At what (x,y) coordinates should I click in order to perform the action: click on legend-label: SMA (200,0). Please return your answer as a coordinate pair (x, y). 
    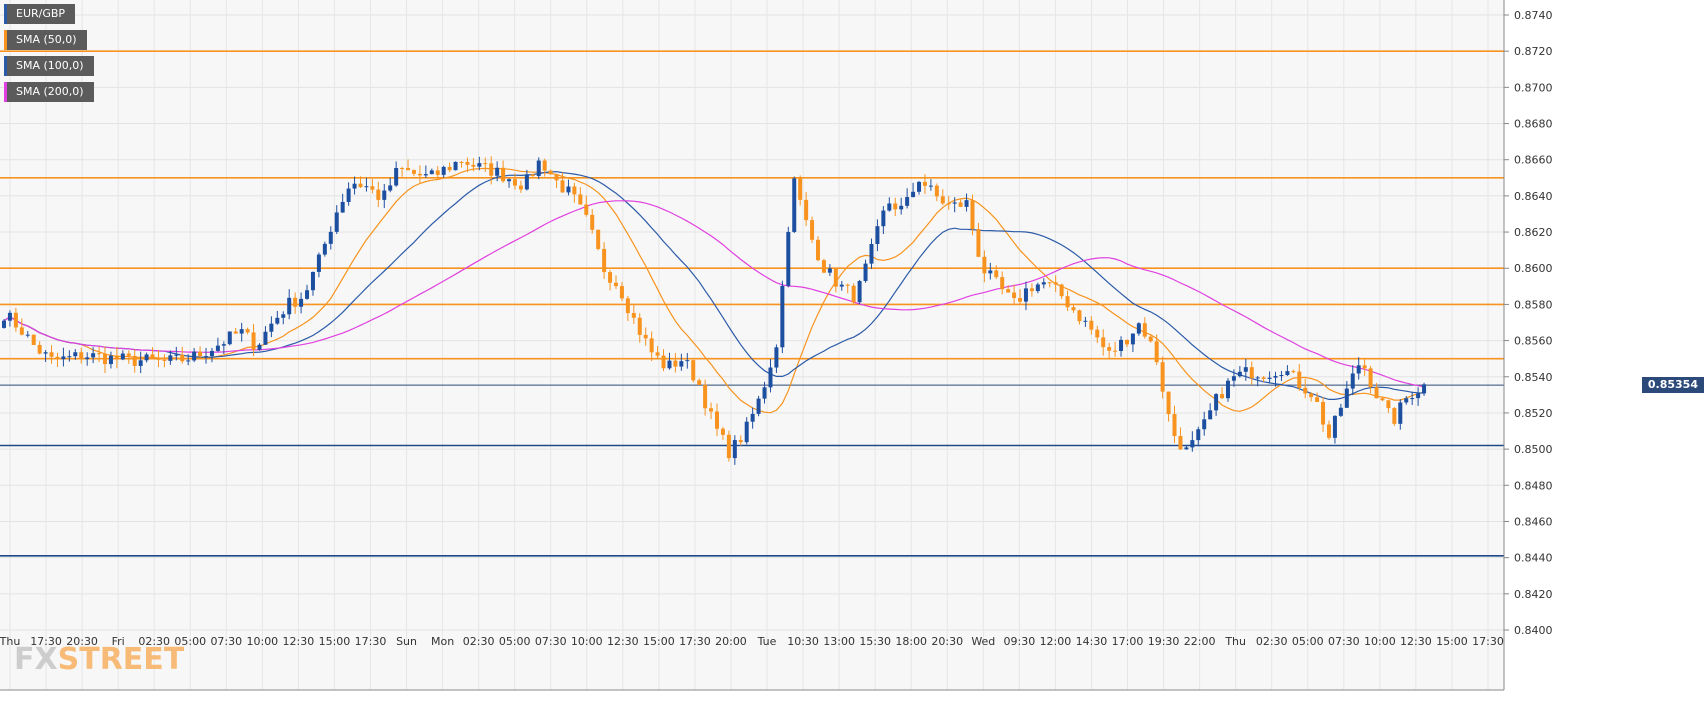
    Looking at the image, I should click on (50, 91).